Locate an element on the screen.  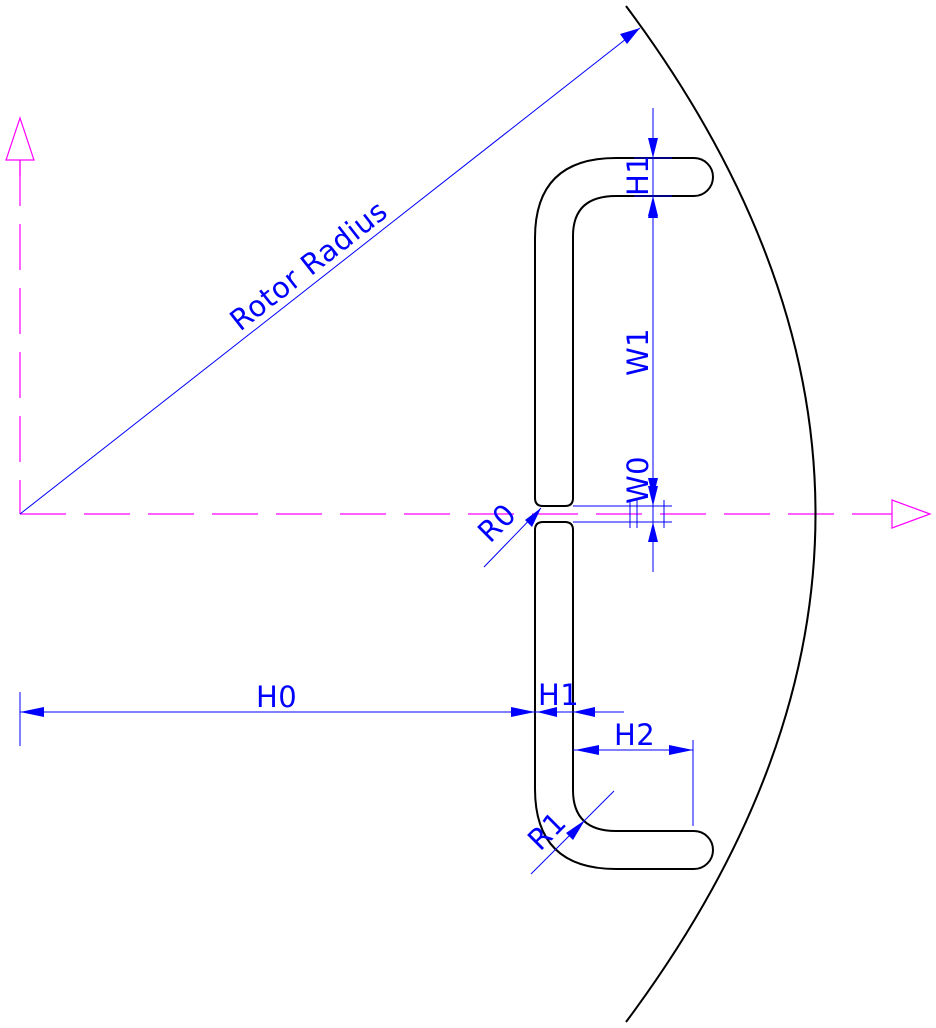
h2-label: H2 is located at coordinates (634, 735).